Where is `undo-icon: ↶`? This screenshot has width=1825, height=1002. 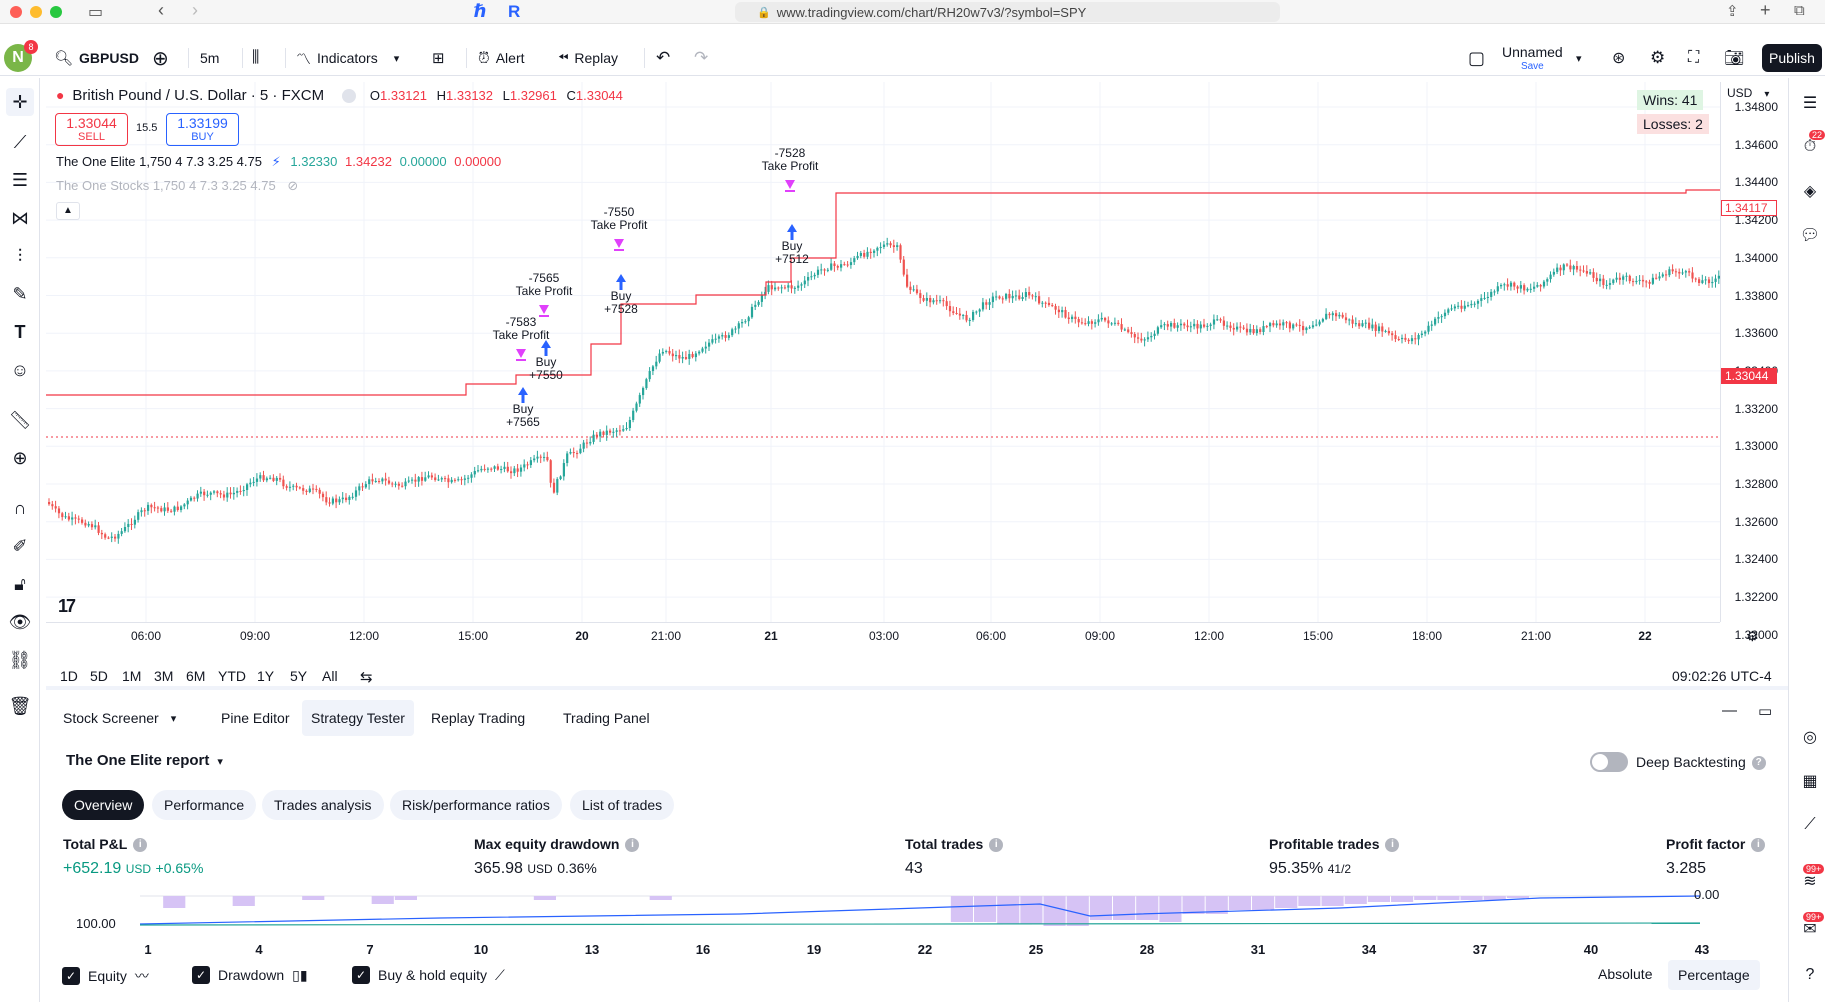
undo-icon: ↶ is located at coordinates (663, 57).